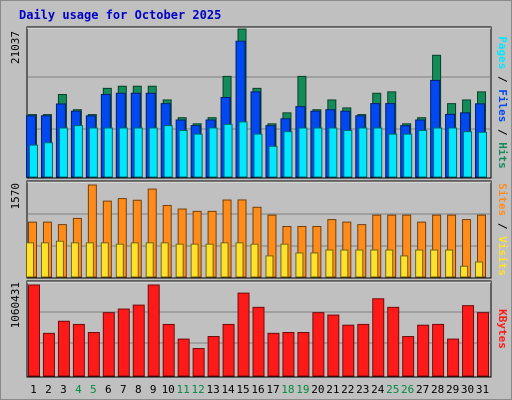  I want to click on day-label: 9, so click(153, 389).